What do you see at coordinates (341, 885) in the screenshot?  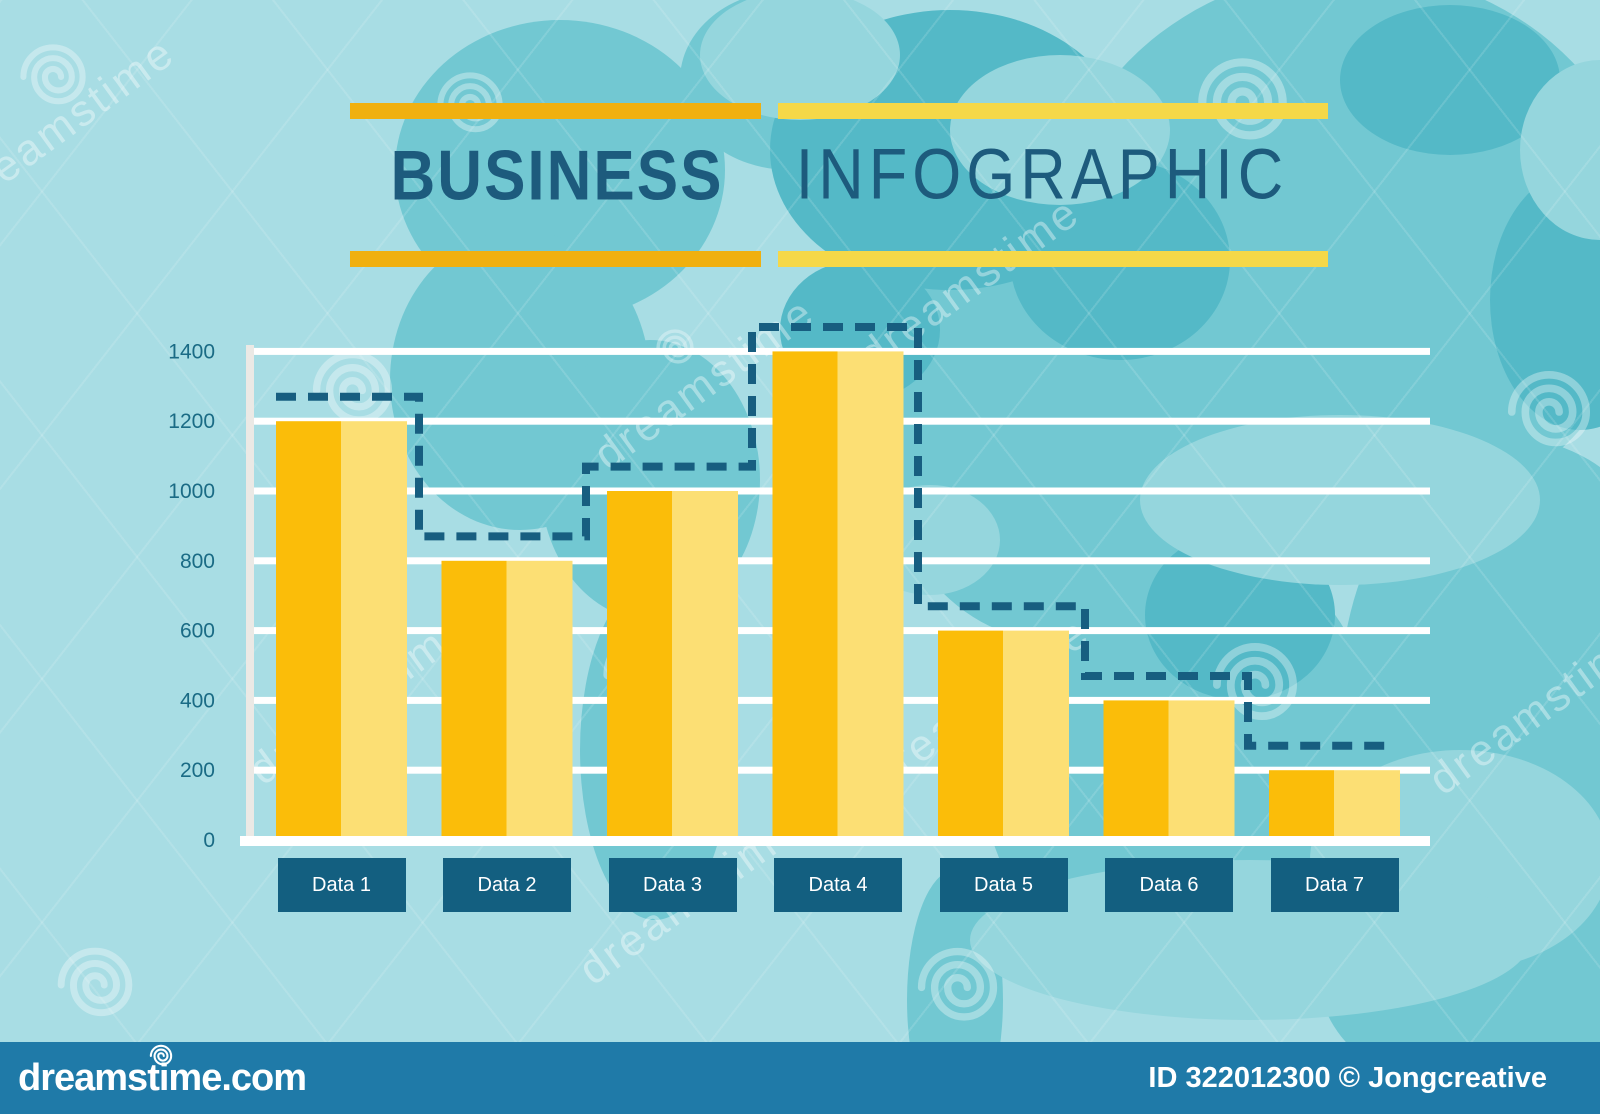 I see `category-label-box: Data 1` at bounding box center [341, 885].